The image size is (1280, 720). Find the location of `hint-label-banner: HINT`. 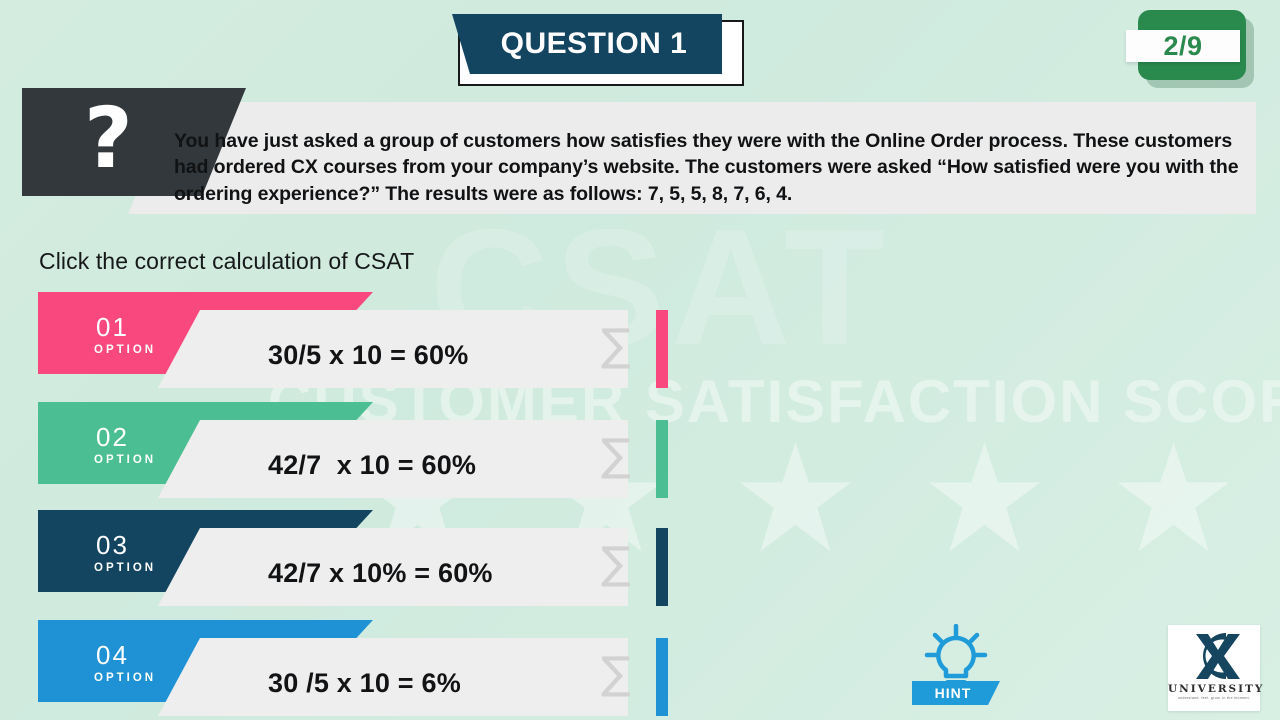

hint-label-banner: HINT is located at coordinates (956, 693).